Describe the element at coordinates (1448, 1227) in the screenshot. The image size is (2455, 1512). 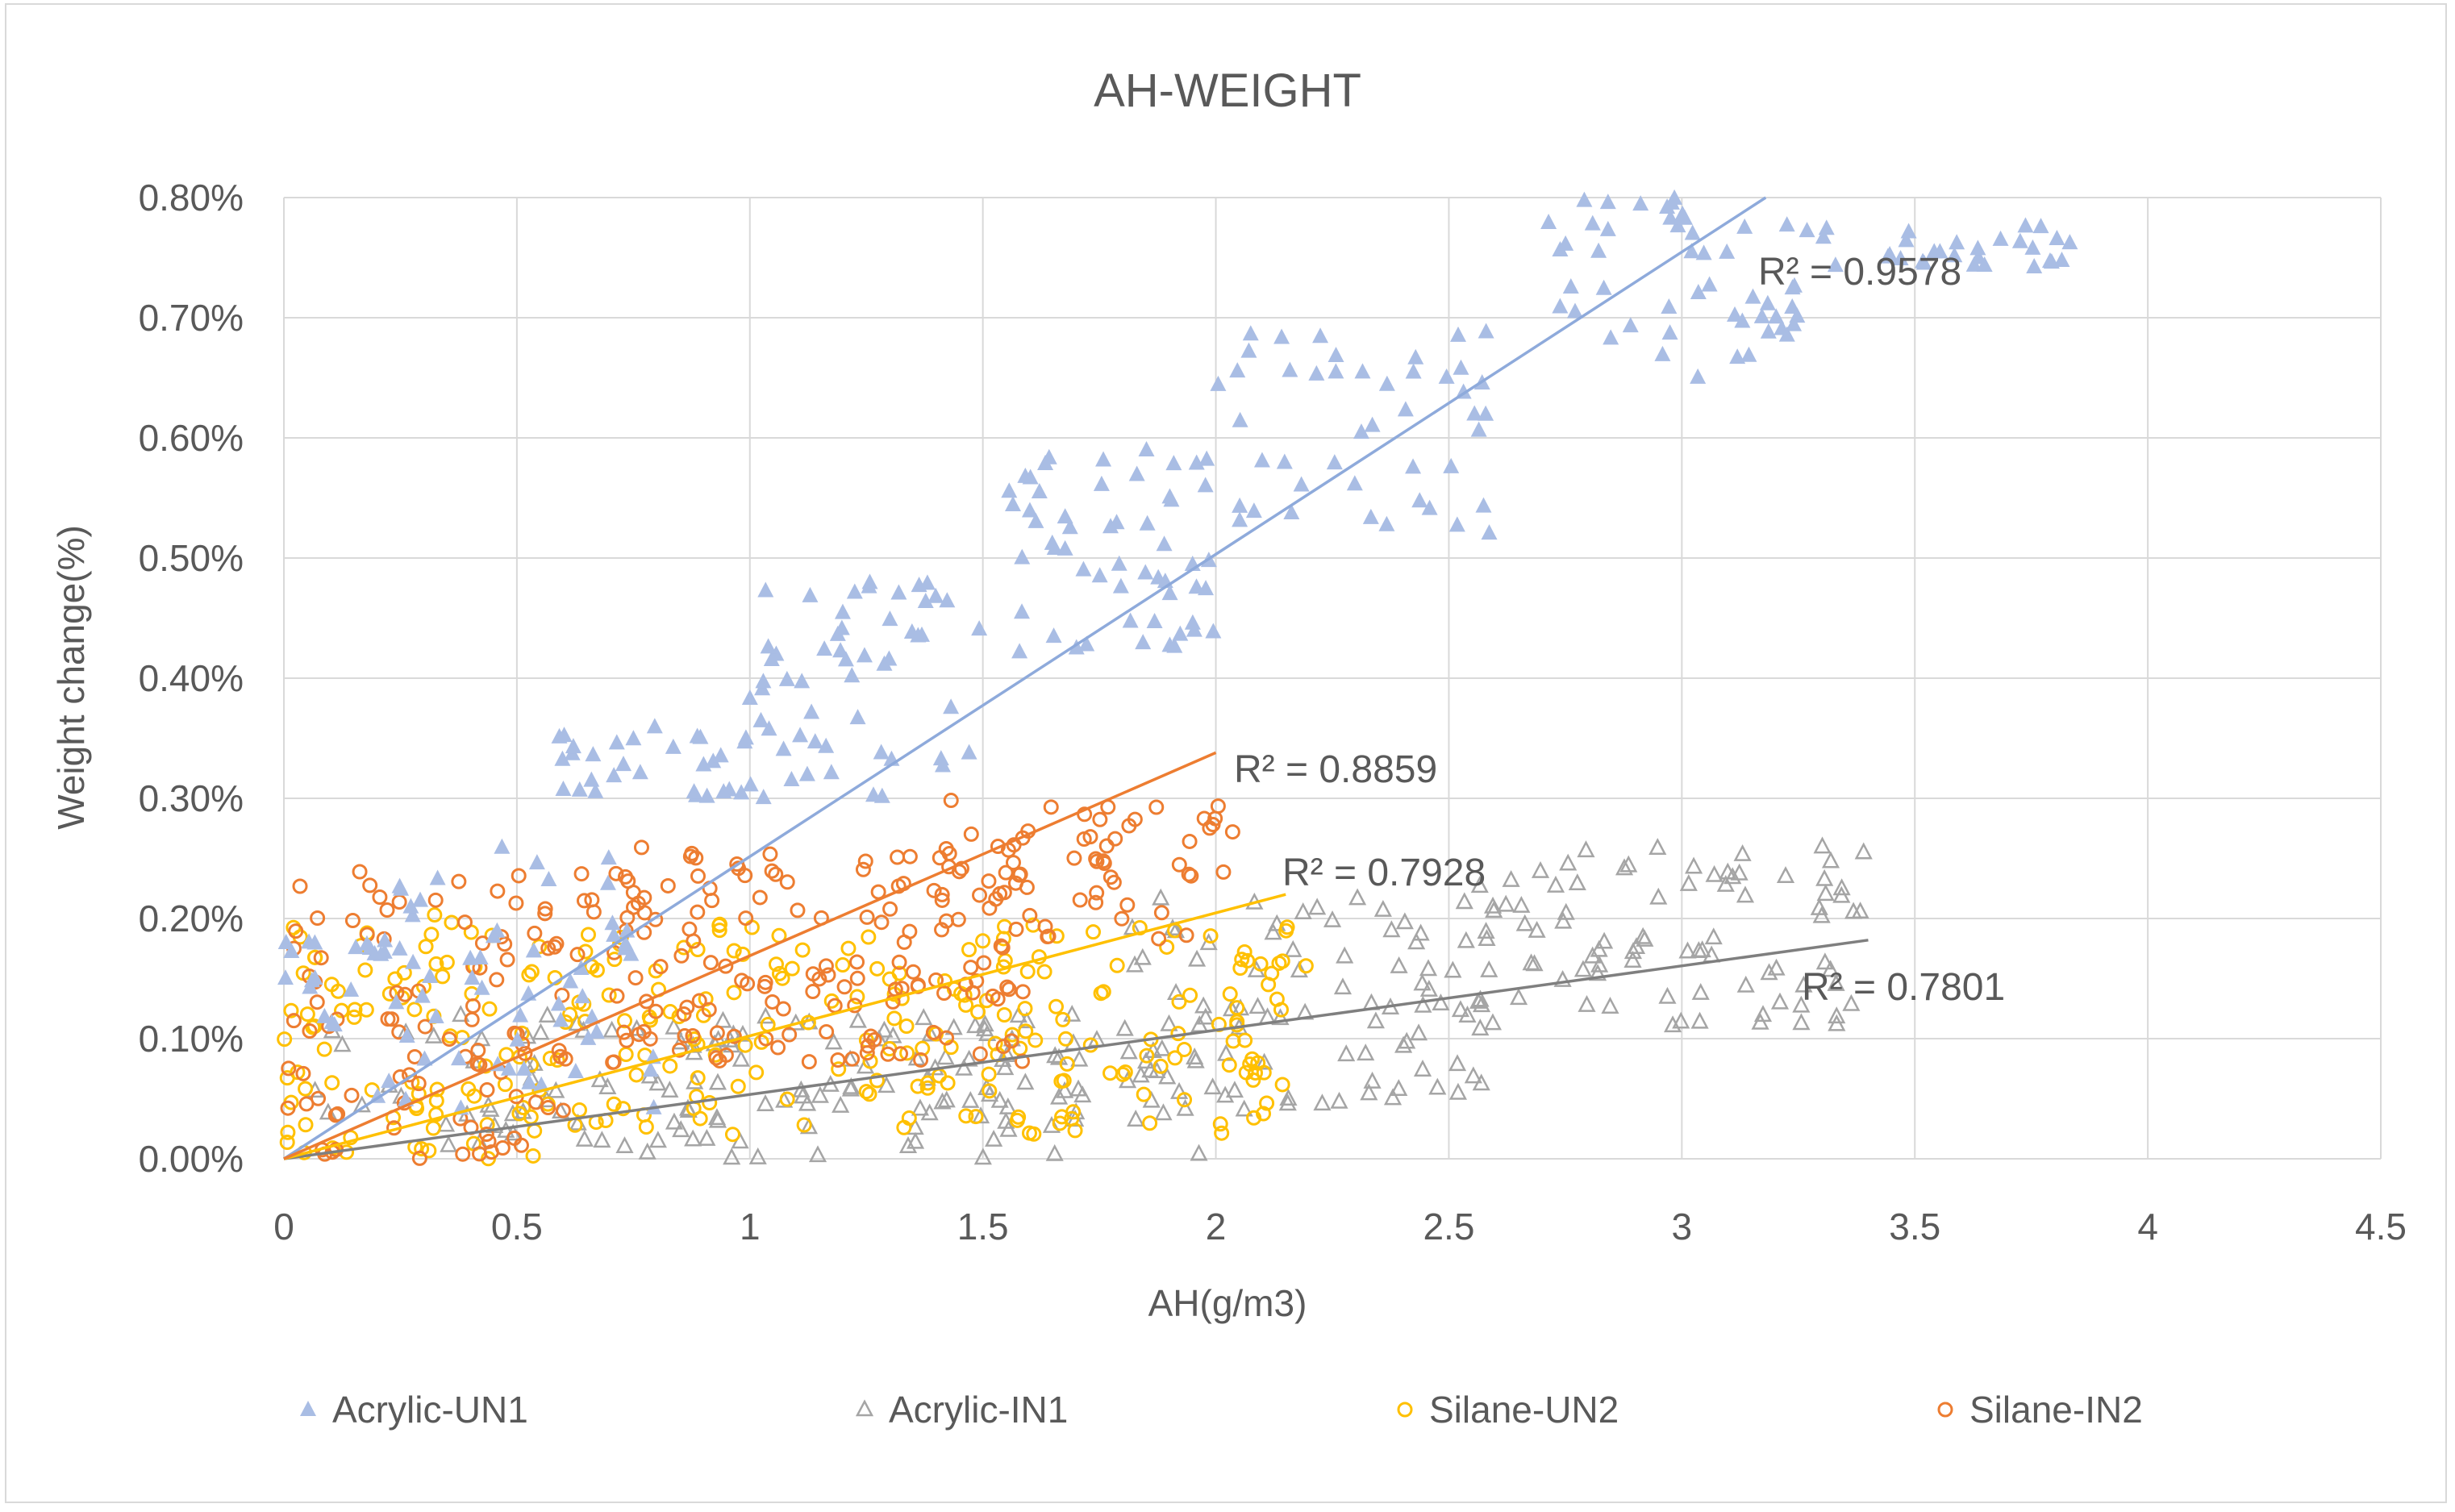
I see `x-tick-label: 2.5` at that location.